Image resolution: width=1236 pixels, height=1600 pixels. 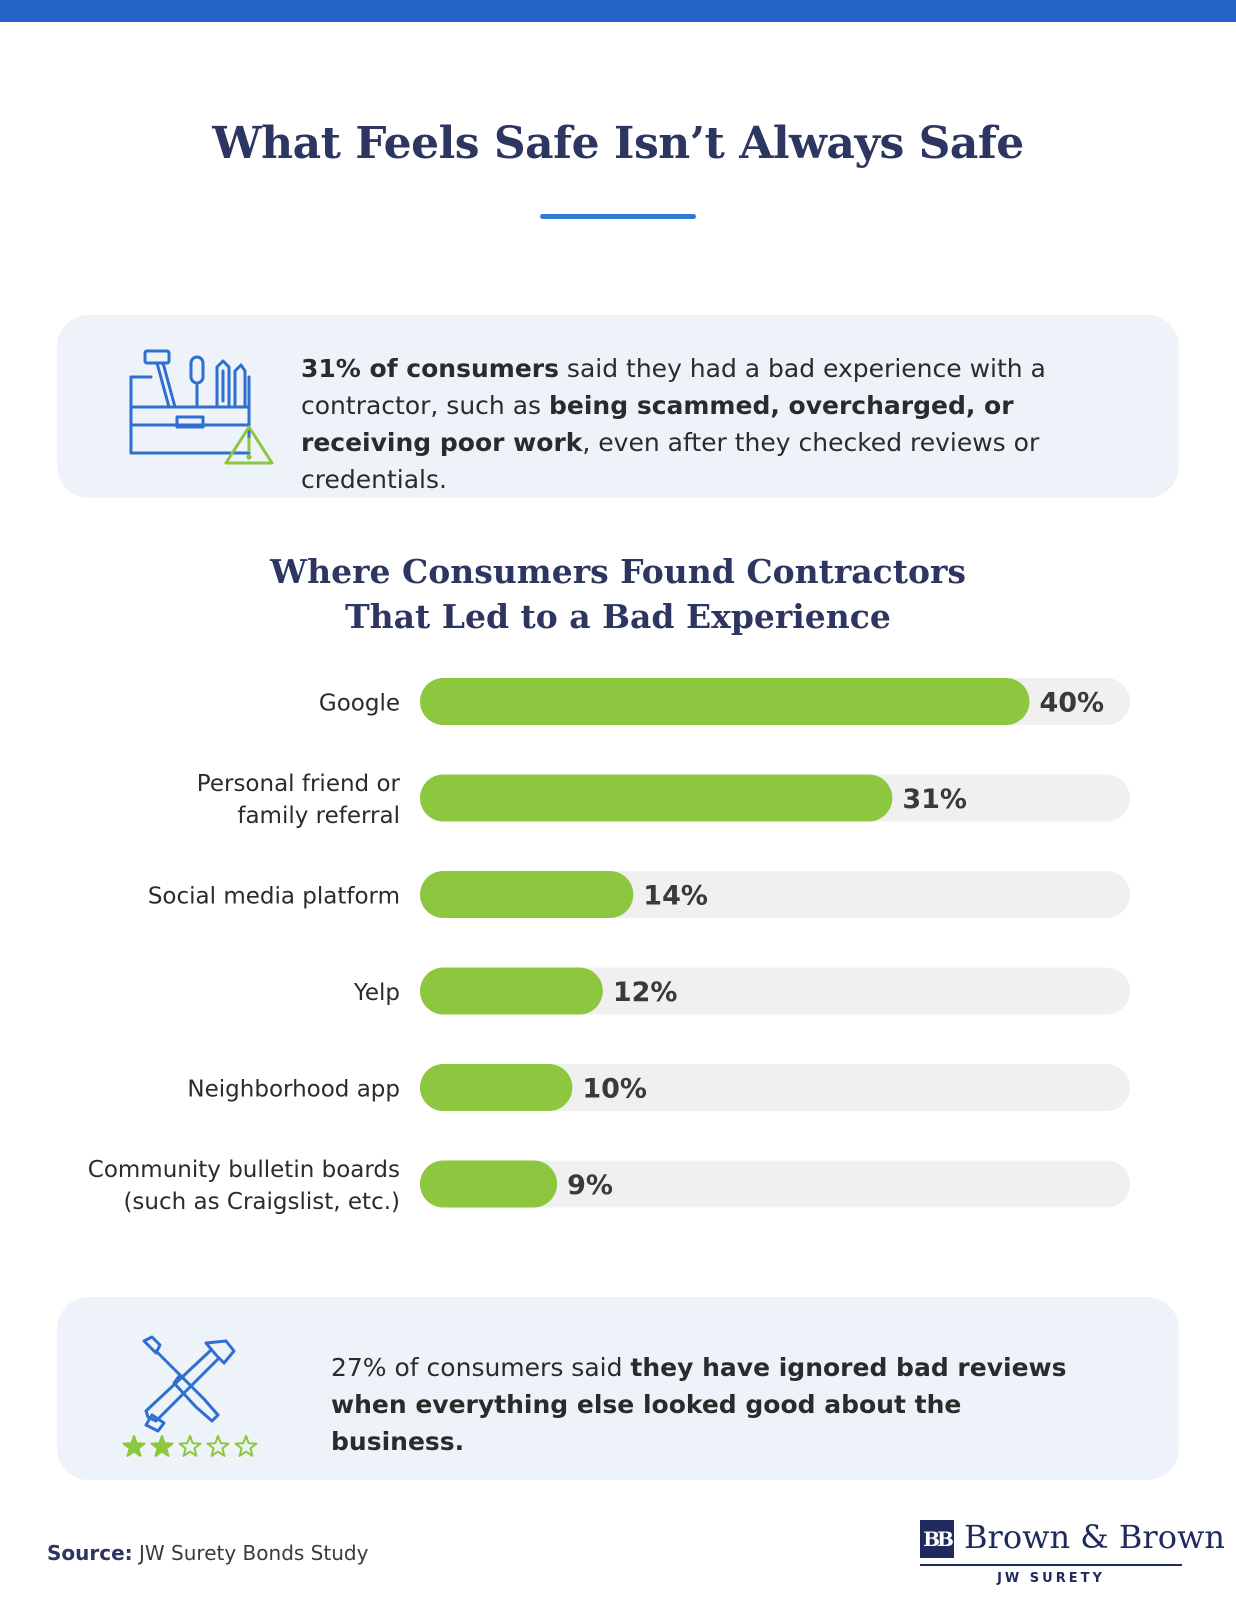 What do you see at coordinates (618, 616) in the screenshot?
I see `chart-title-line-2: That Led to a Bad Experience` at bounding box center [618, 616].